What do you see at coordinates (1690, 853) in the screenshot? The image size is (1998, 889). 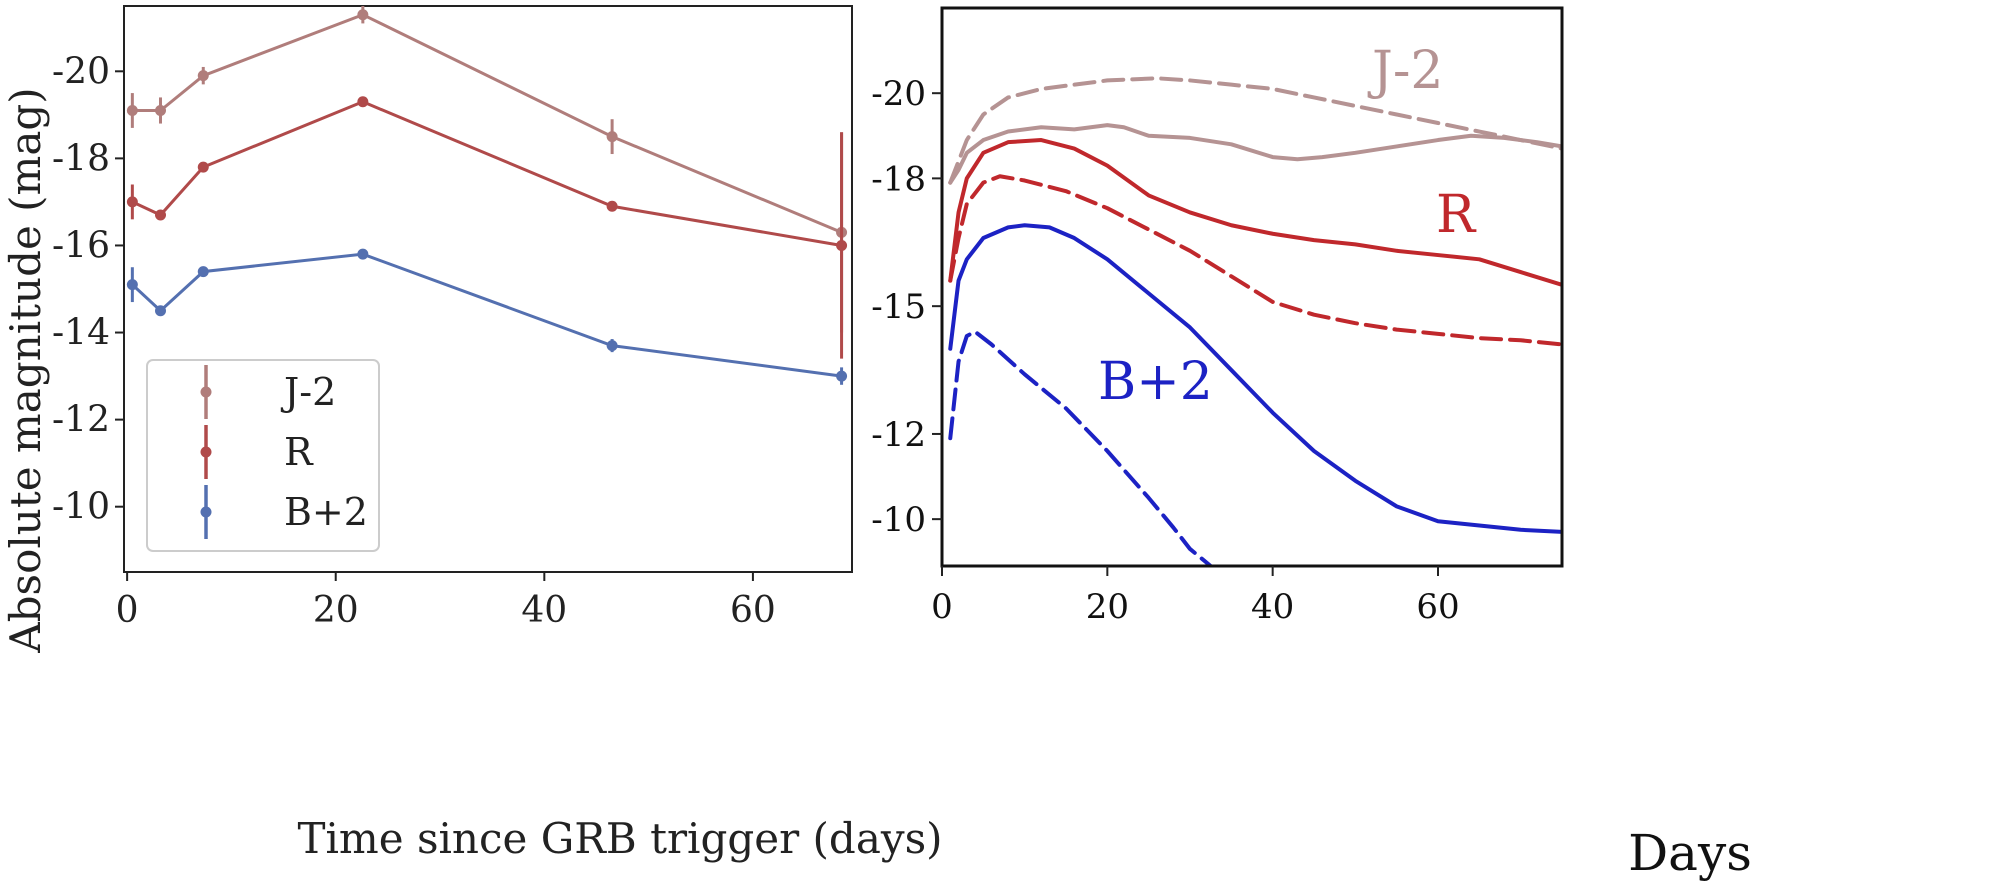 I see `right-x-axis-label: Days` at bounding box center [1690, 853].